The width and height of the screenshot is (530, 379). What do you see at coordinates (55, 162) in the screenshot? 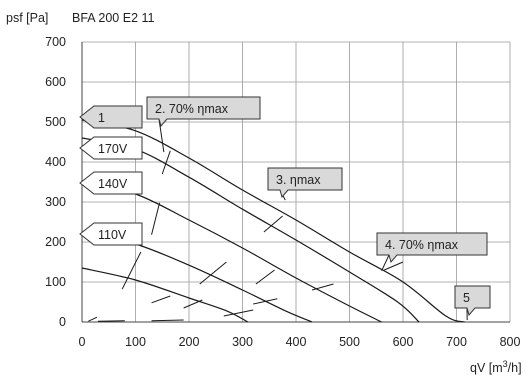
I see `y-tick-label: 400` at bounding box center [55, 162].